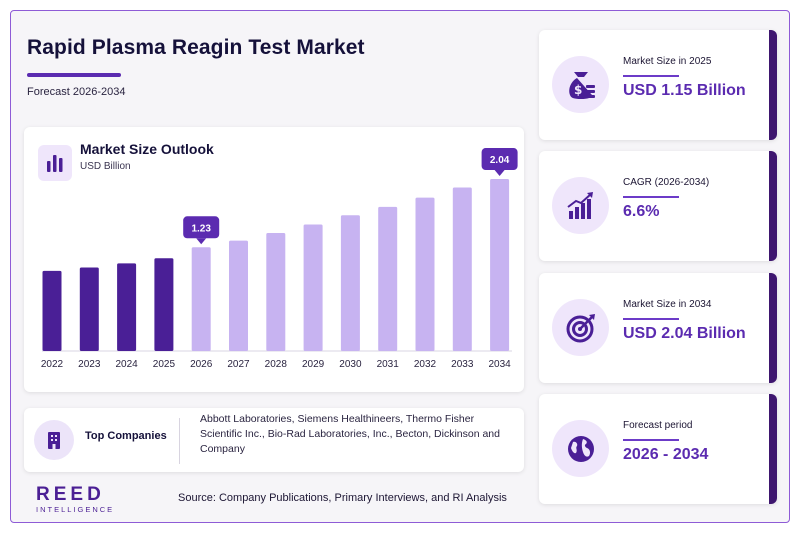  I want to click on x-tick-label-2032: 2032, so click(425, 364).